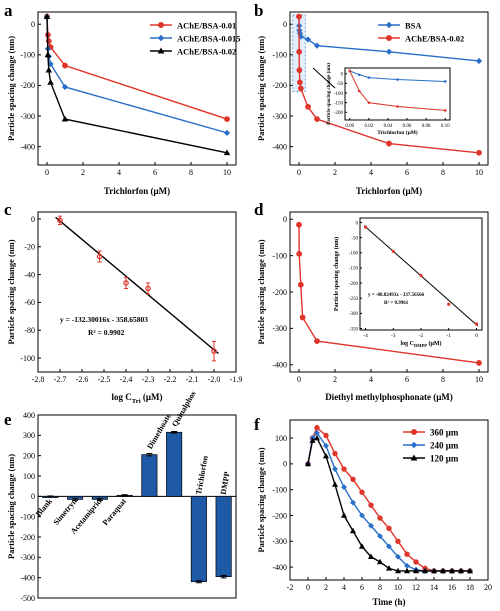  Describe the element at coordinates (354, 269) in the screenshot. I see `inset-y-tick-label: -150` at that location.